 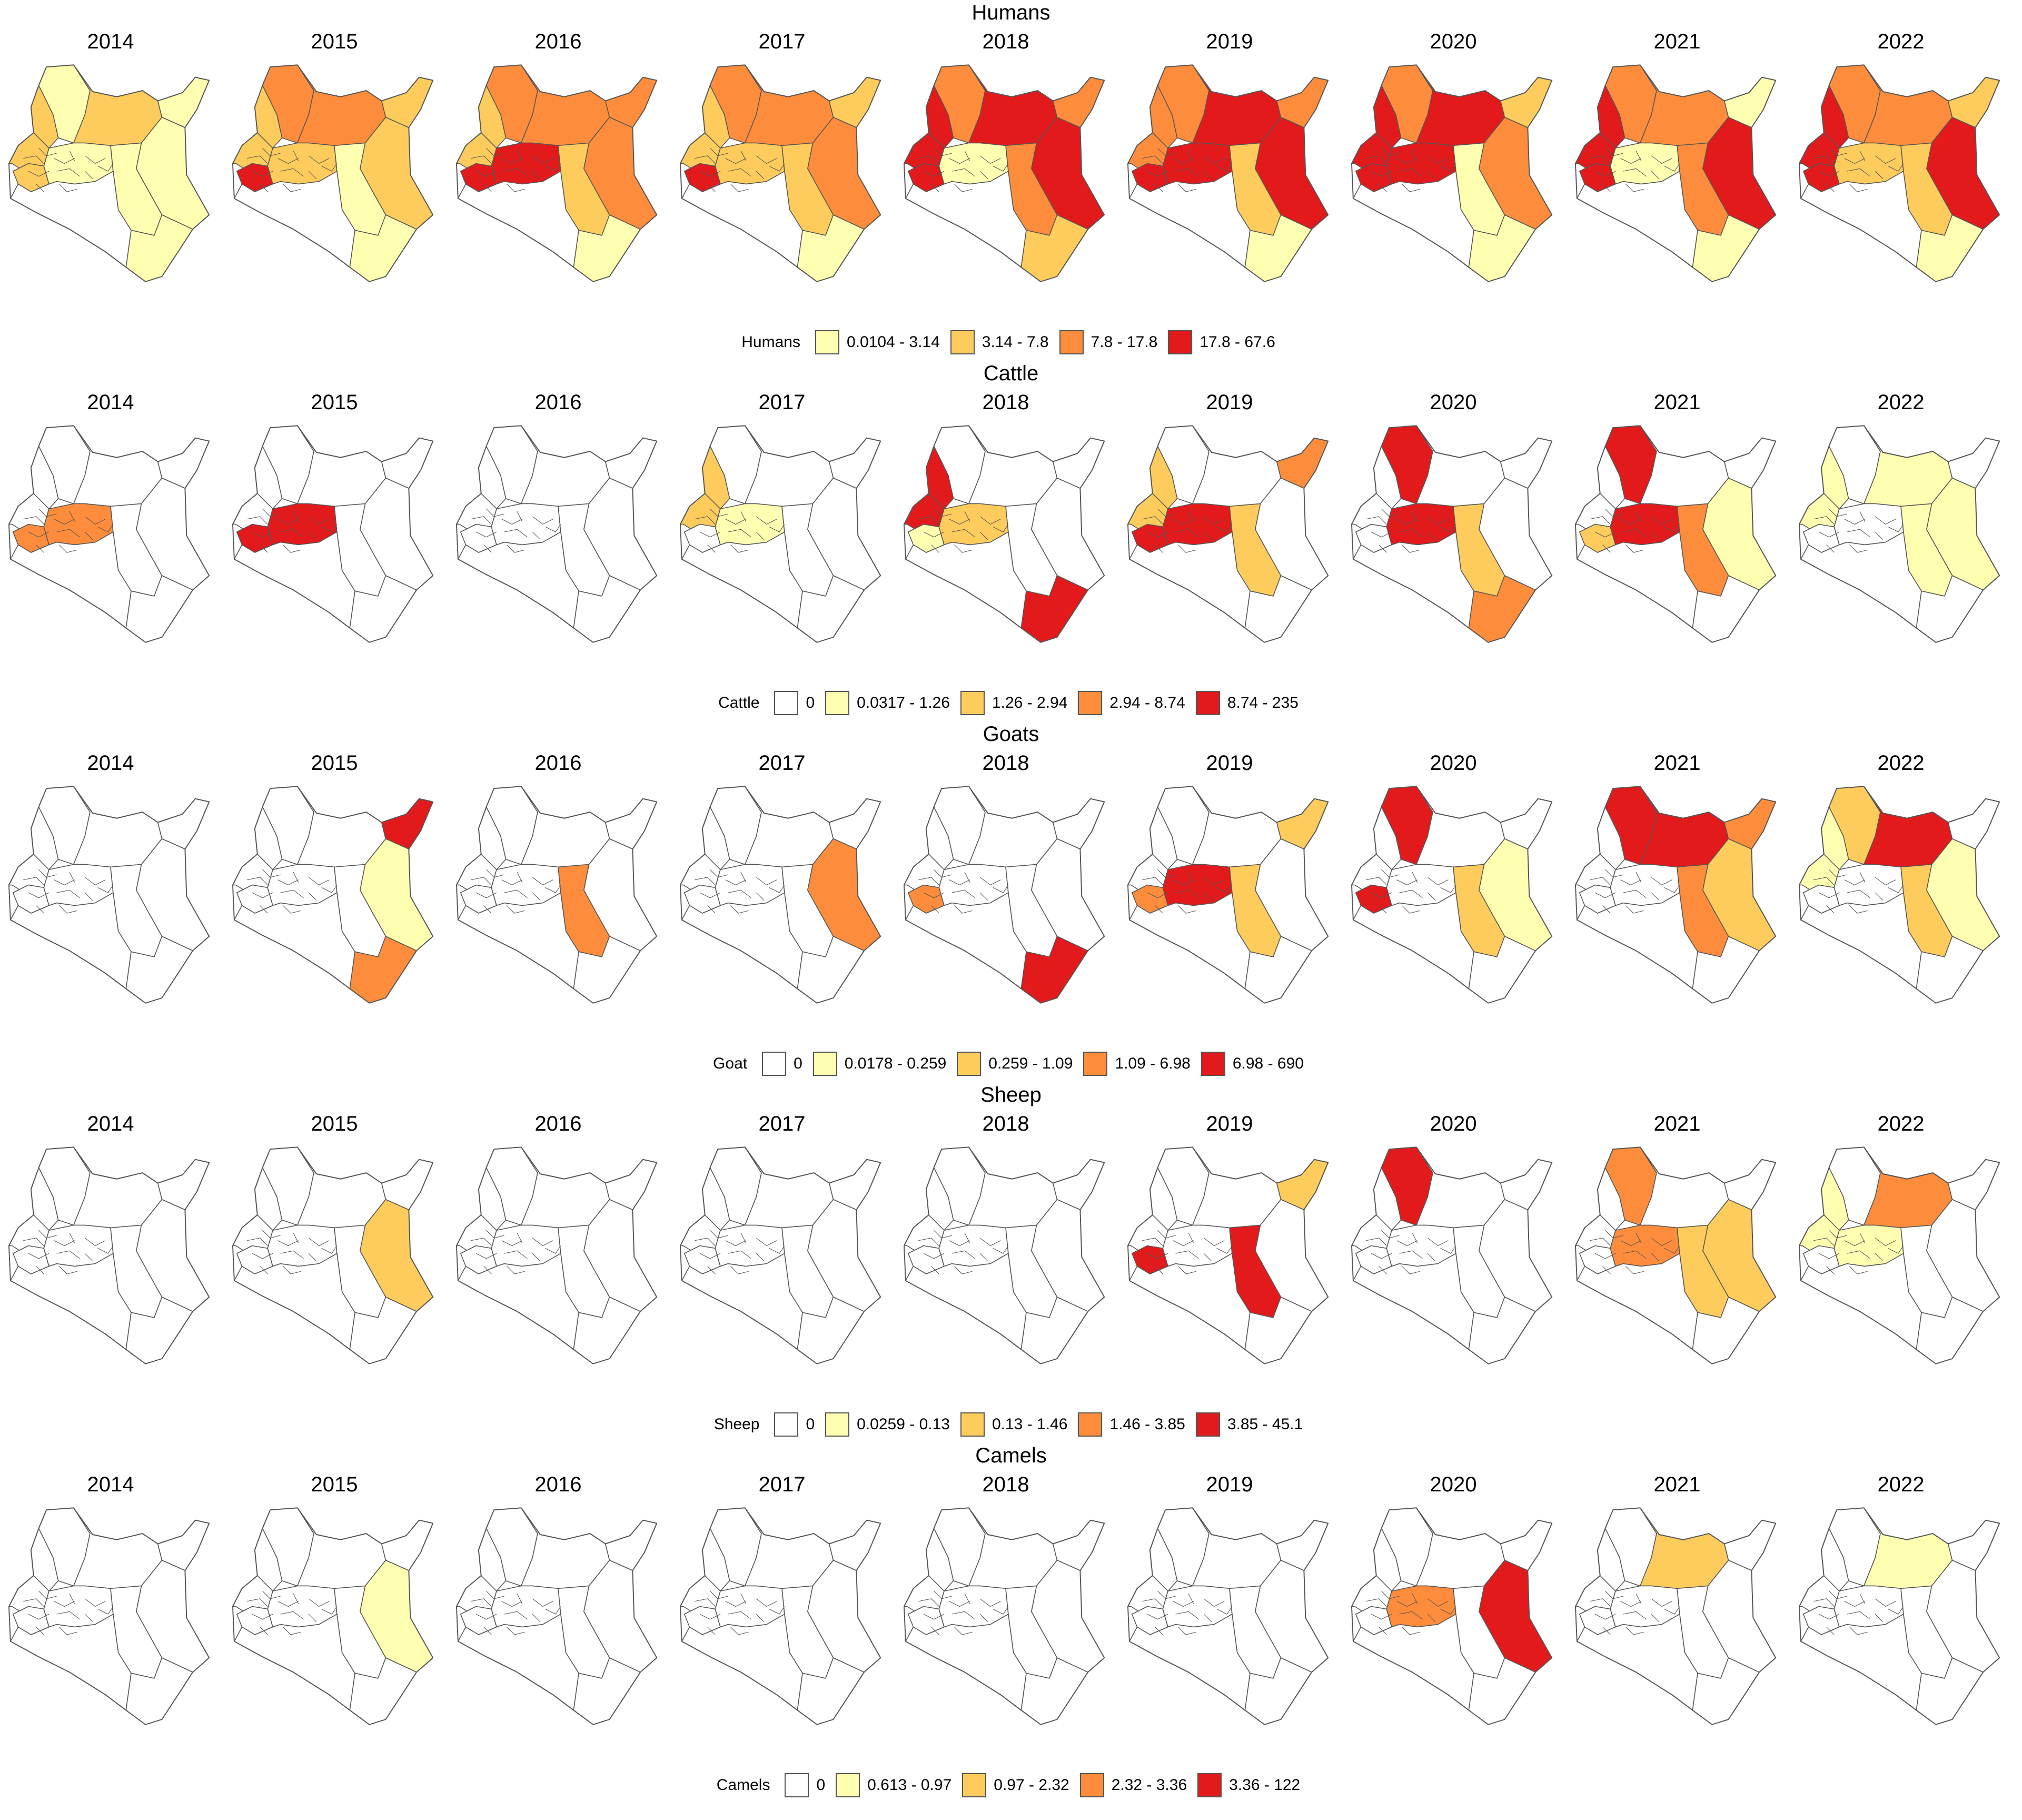 What do you see at coordinates (1676, 173) in the screenshot?
I see `kenya-map-humans-2021` at bounding box center [1676, 173].